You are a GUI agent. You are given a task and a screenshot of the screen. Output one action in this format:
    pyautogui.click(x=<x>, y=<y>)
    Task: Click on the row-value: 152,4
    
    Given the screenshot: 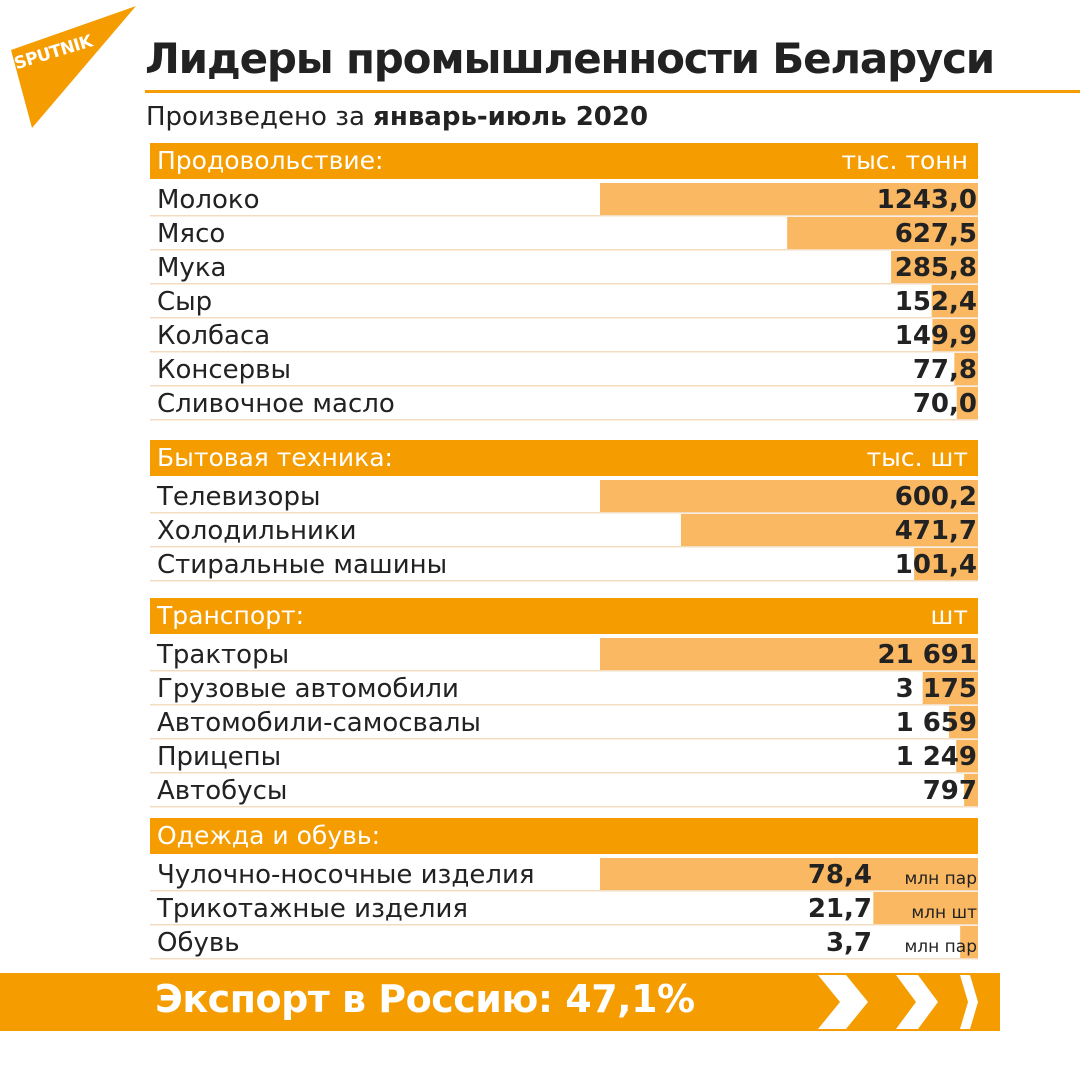 What is the action you would take?
    pyautogui.click(x=936, y=302)
    